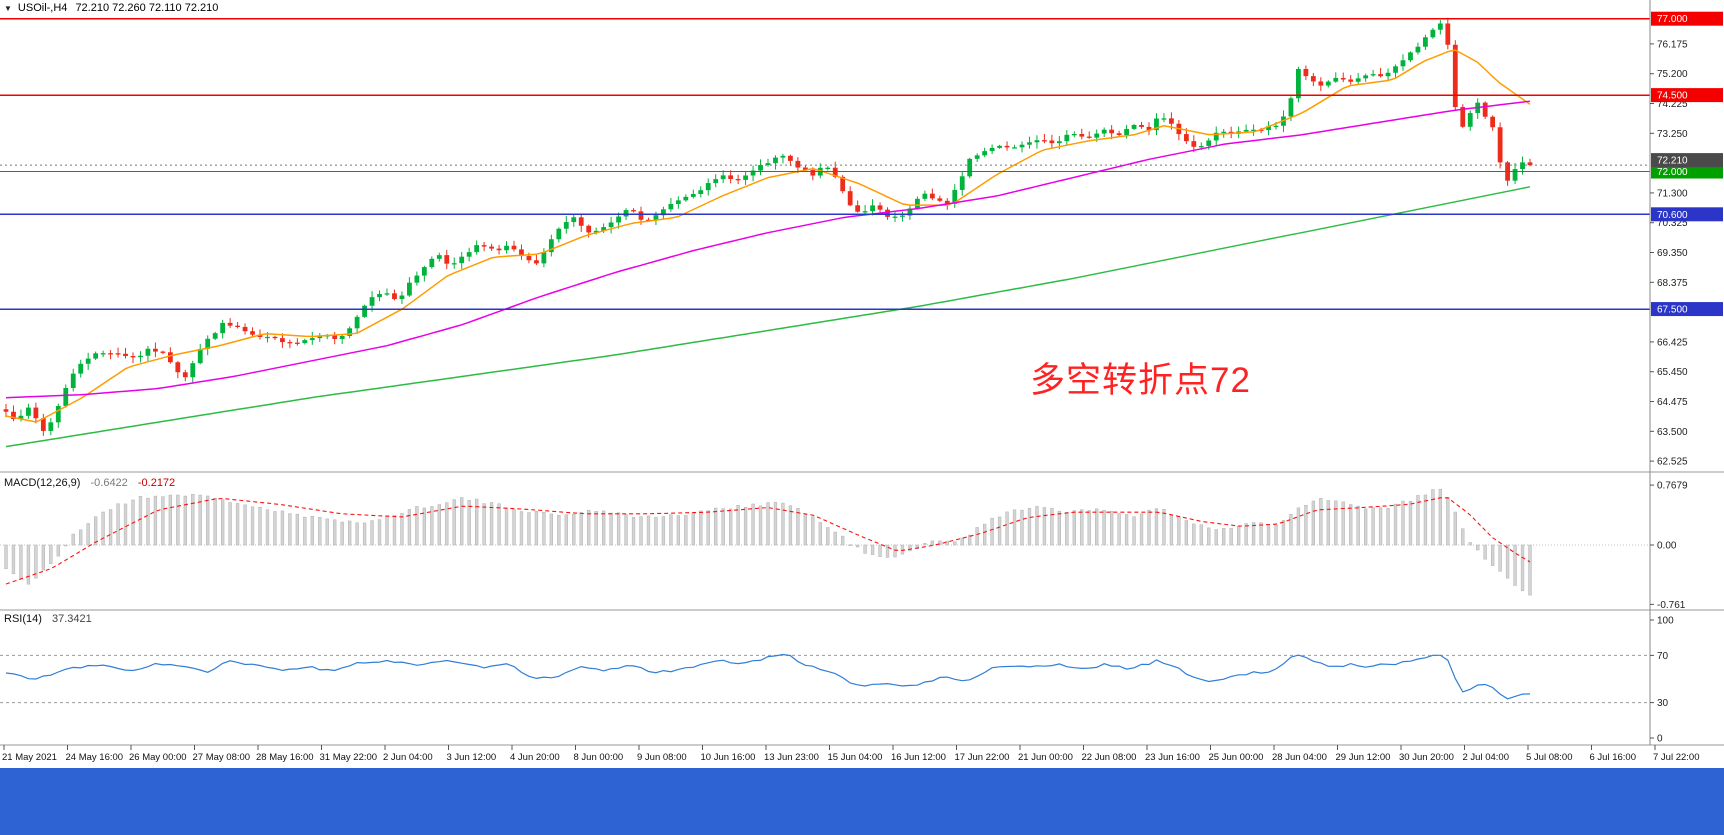 This screenshot has height=835, width=1724. What do you see at coordinates (1672, 161) in the screenshot?
I see `svg-text: 72.210` at bounding box center [1672, 161].